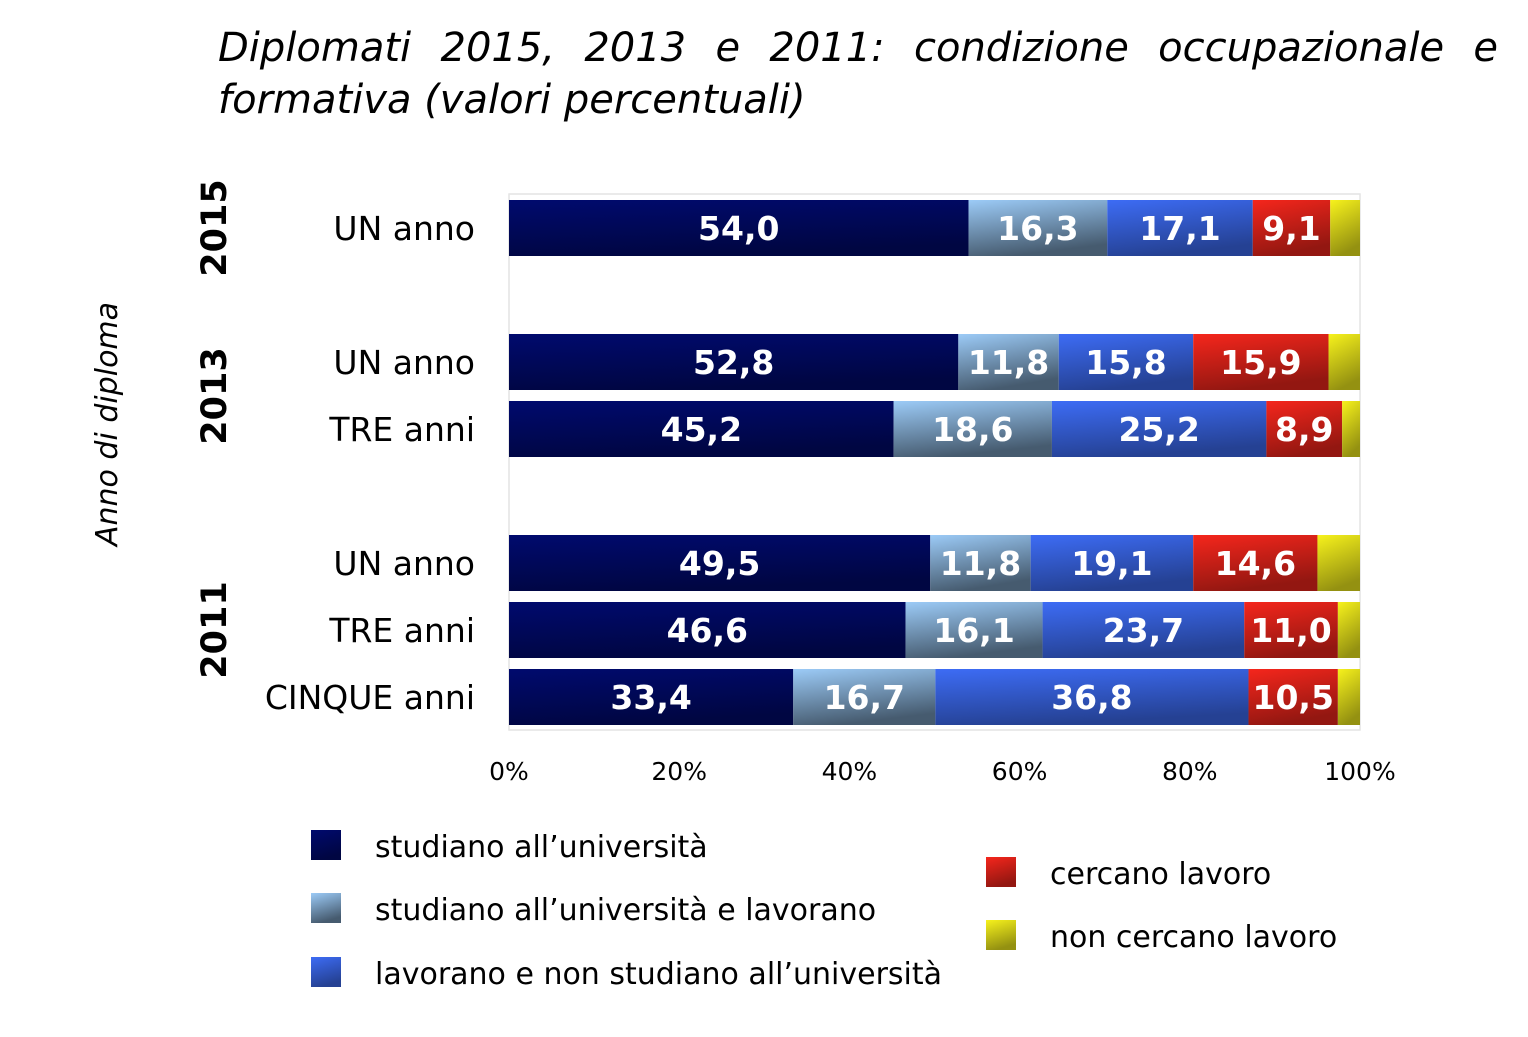 The image size is (1528, 1037). What do you see at coordinates (509, 771) in the screenshot?
I see `x-tick-label: 0%` at bounding box center [509, 771].